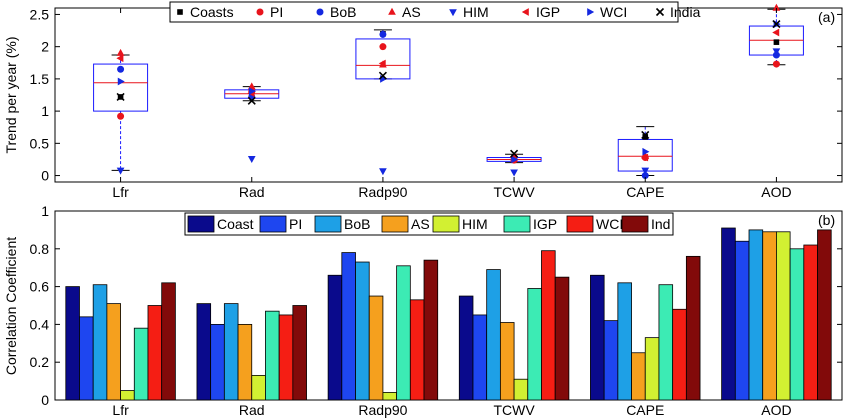 This screenshot has width=850, height=419. What do you see at coordinates (362, 331) in the screenshot?
I see `bar-bob-radp90` at bounding box center [362, 331].